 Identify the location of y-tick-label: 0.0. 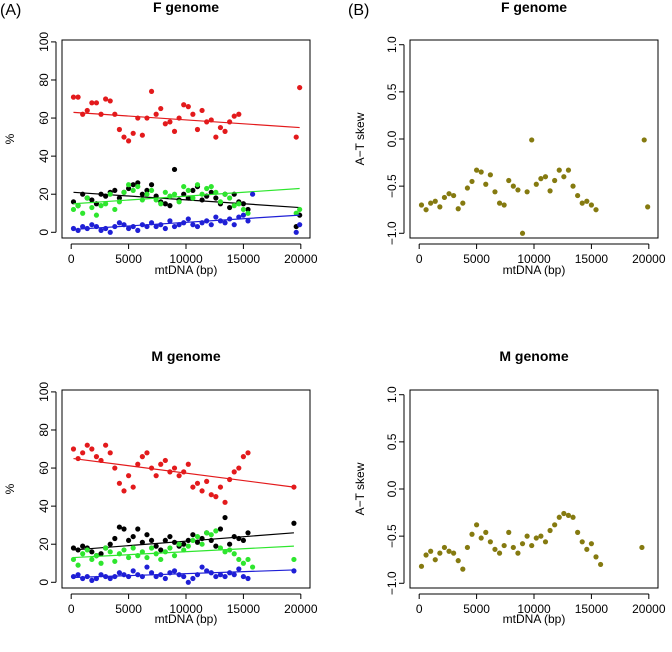
(392, 488).